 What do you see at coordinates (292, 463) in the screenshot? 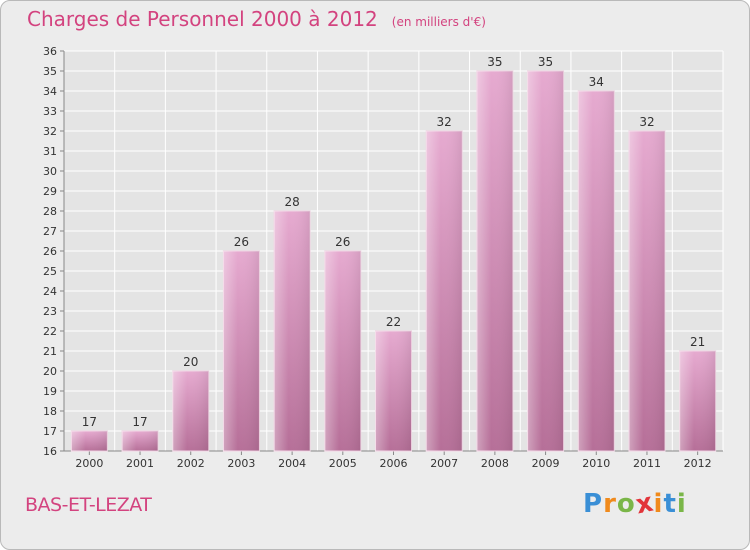
I see `x-tick-label-2004: 2004` at bounding box center [292, 463].